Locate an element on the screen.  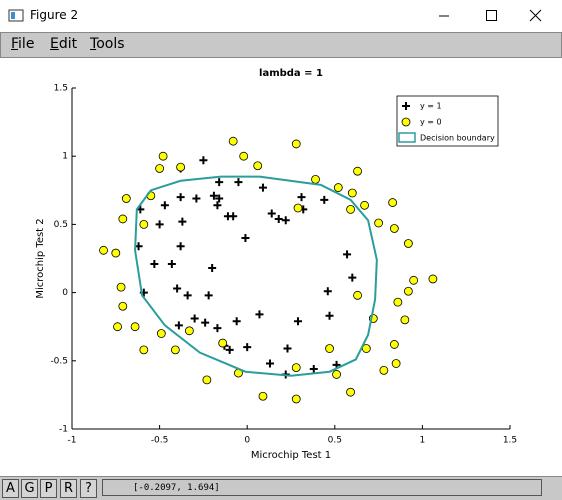
menu-item: File is located at coordinates (23, 44).